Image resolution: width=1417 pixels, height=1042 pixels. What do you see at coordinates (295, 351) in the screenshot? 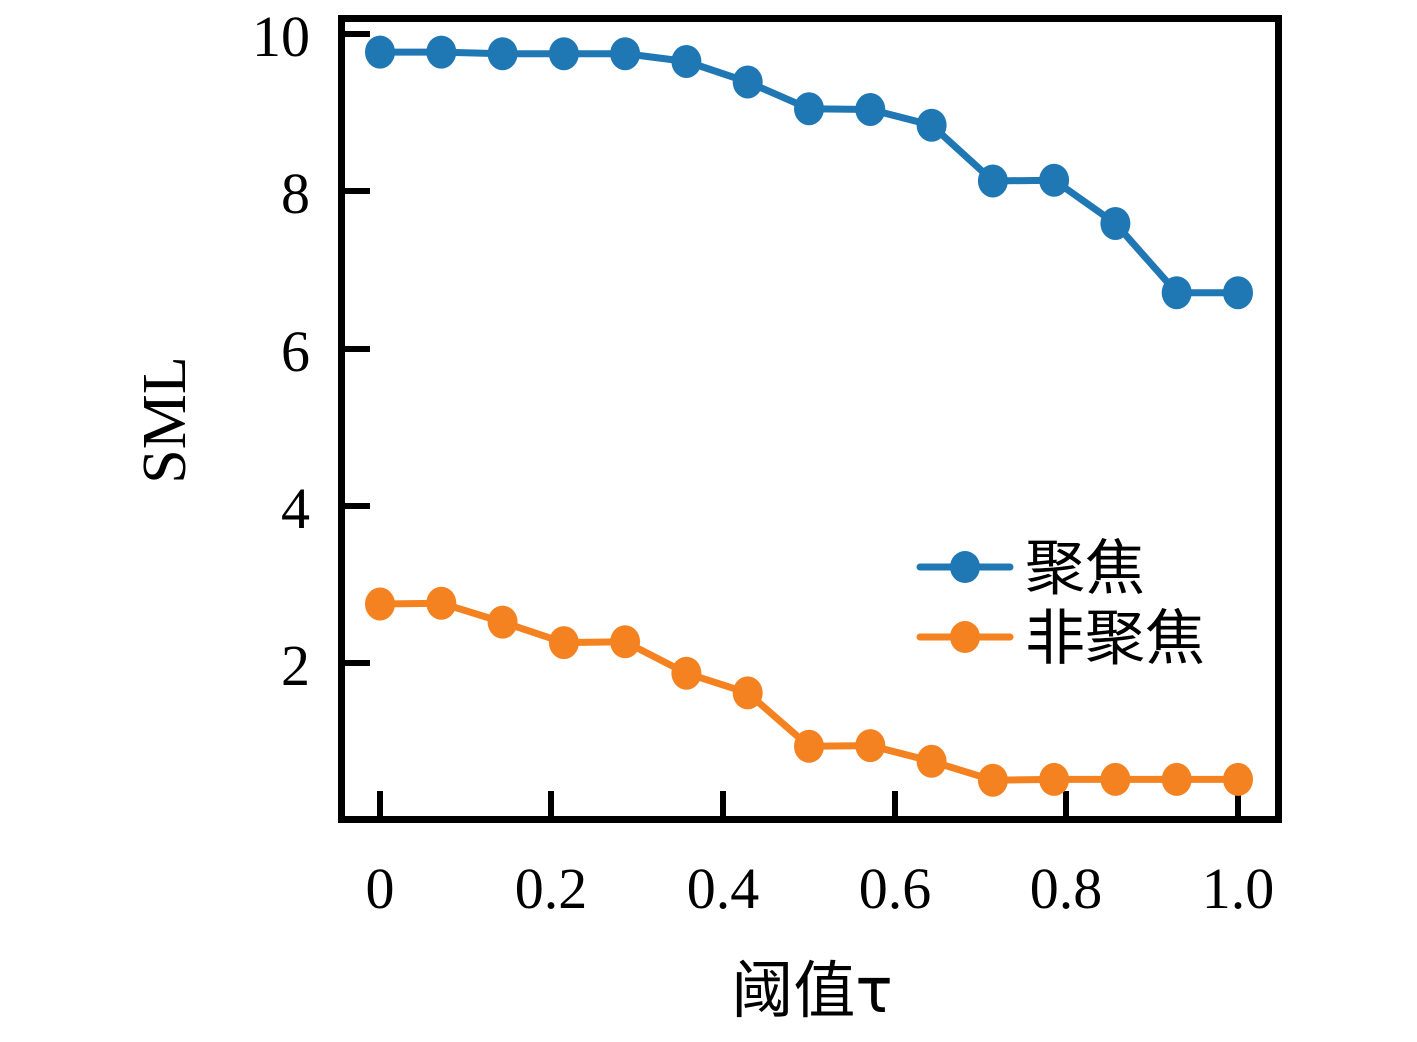
I see `y-tick-label-6: 6` at bounding box center [295, 351].